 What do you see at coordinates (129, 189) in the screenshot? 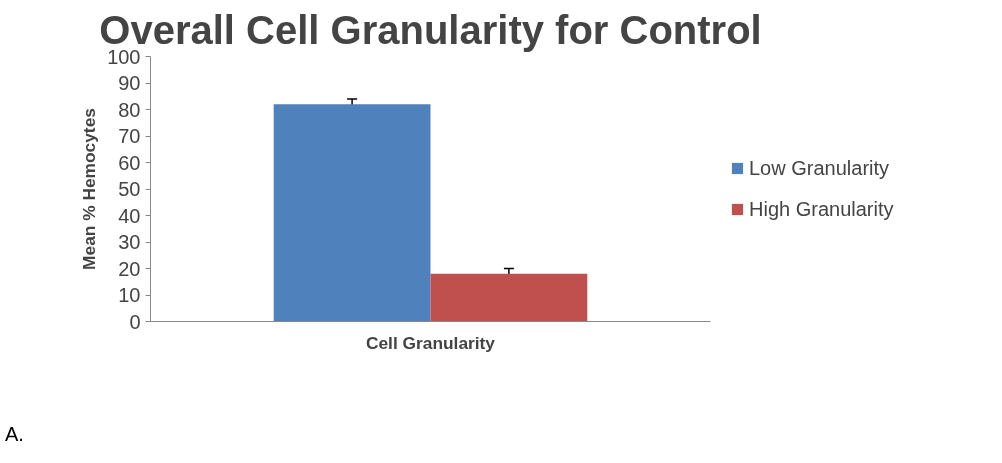
I see `y-tick-label: 50` at bounding box center [129, 189].